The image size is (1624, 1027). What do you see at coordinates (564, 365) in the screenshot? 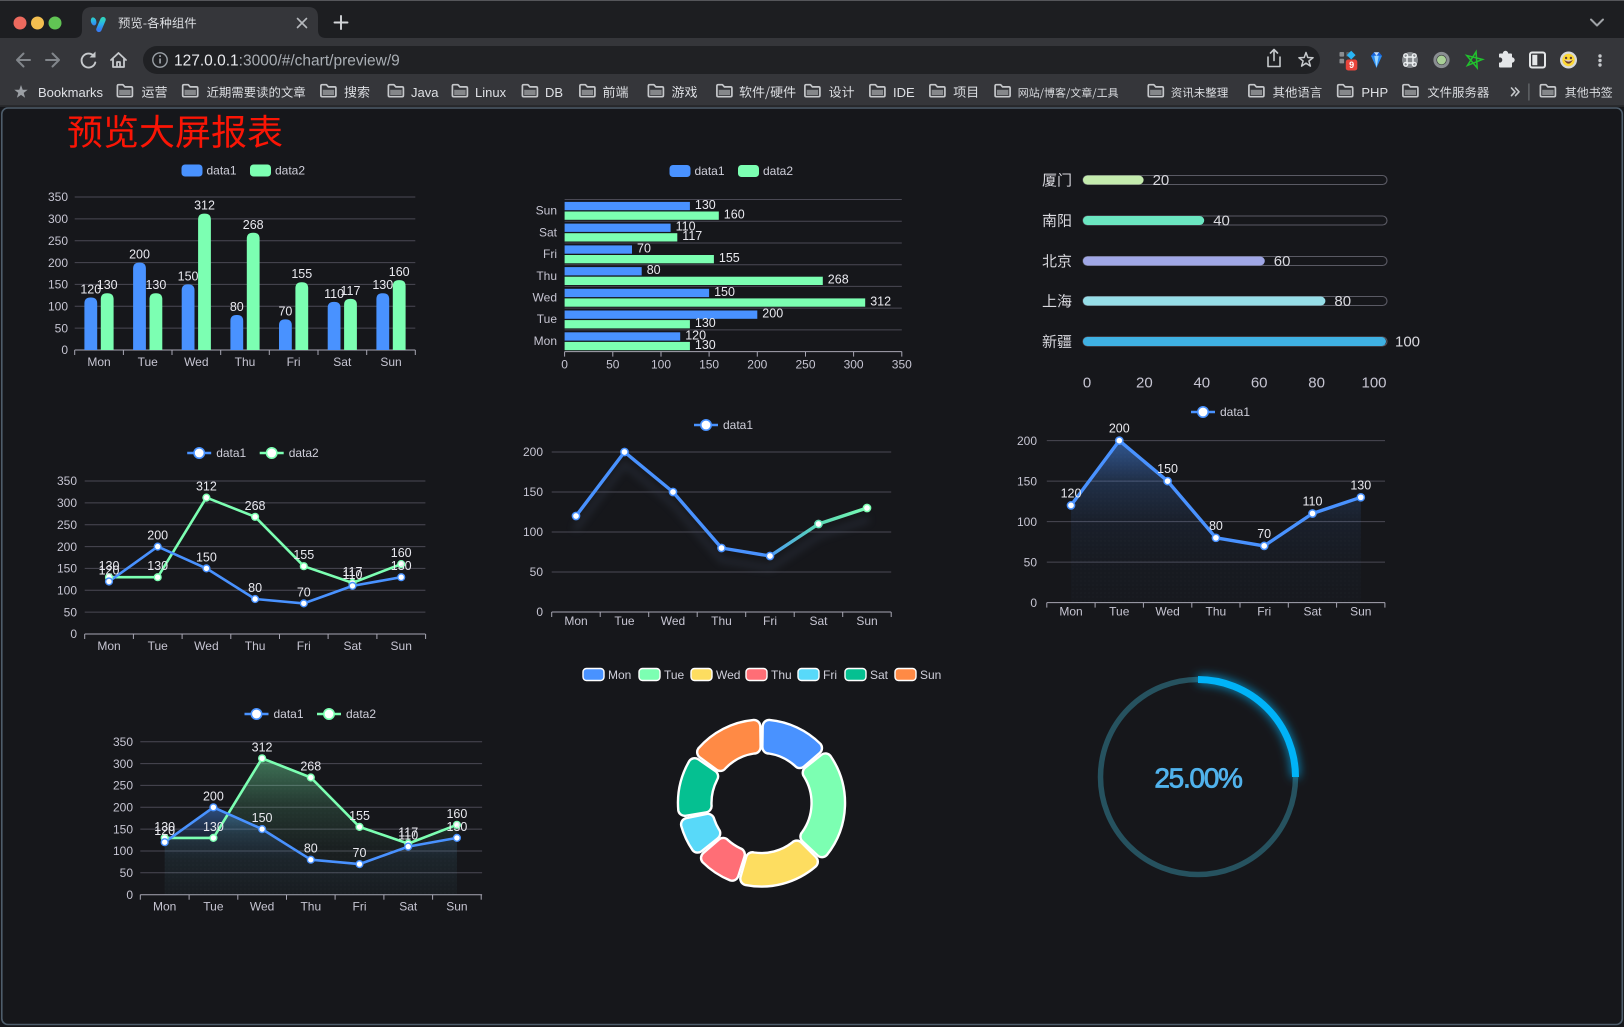
I see `svg-text: 0` at bounding box center [564, 365].